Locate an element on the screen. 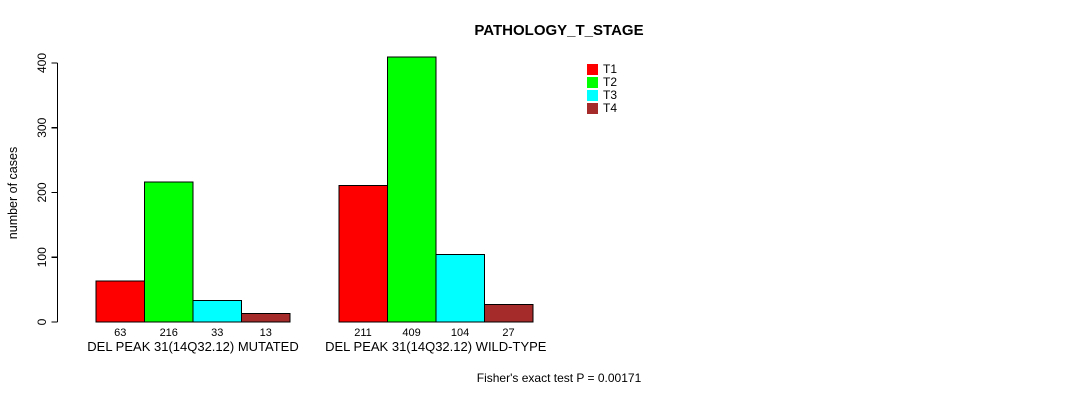  chart-title: PATHOLOGY_T_STAGE is located at coordinates (559, 30).